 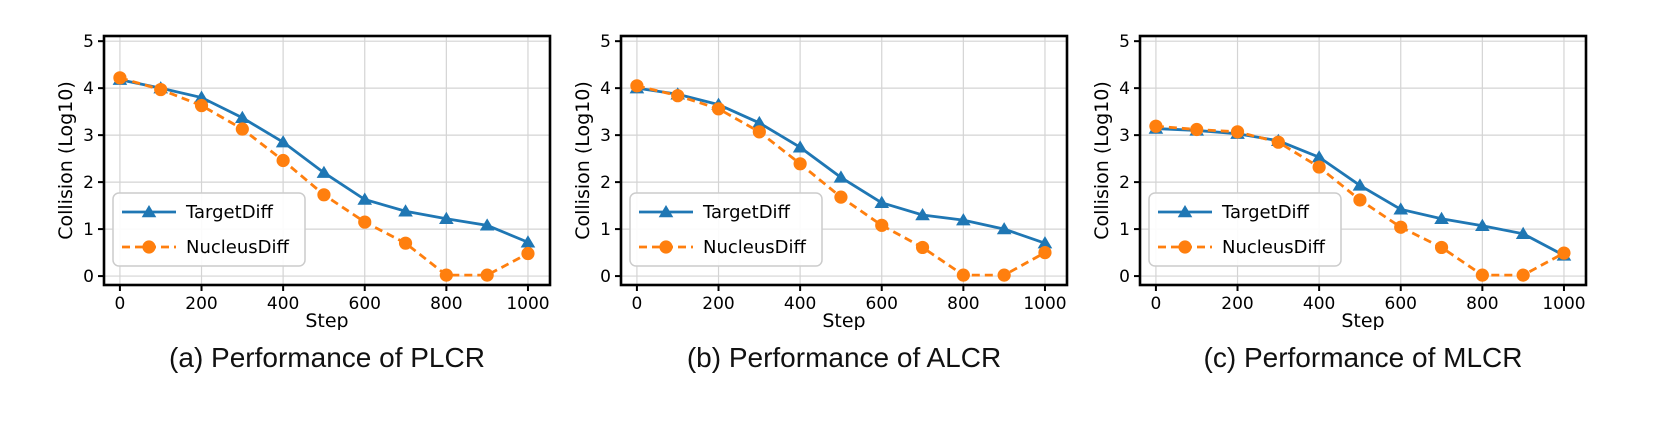 What do you see at coordinates (327, 357) in the screenshot?
I see `caption-plcr: (a) Performance of PLCR` at bounding box center [327, 357].